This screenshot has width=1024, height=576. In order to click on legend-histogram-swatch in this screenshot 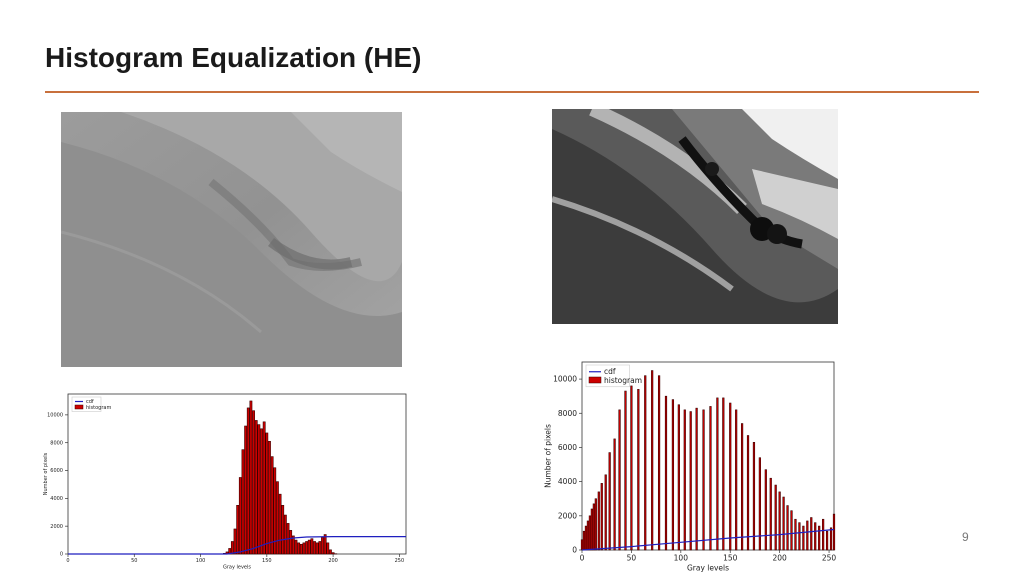, I will do `click(595, 380)`.